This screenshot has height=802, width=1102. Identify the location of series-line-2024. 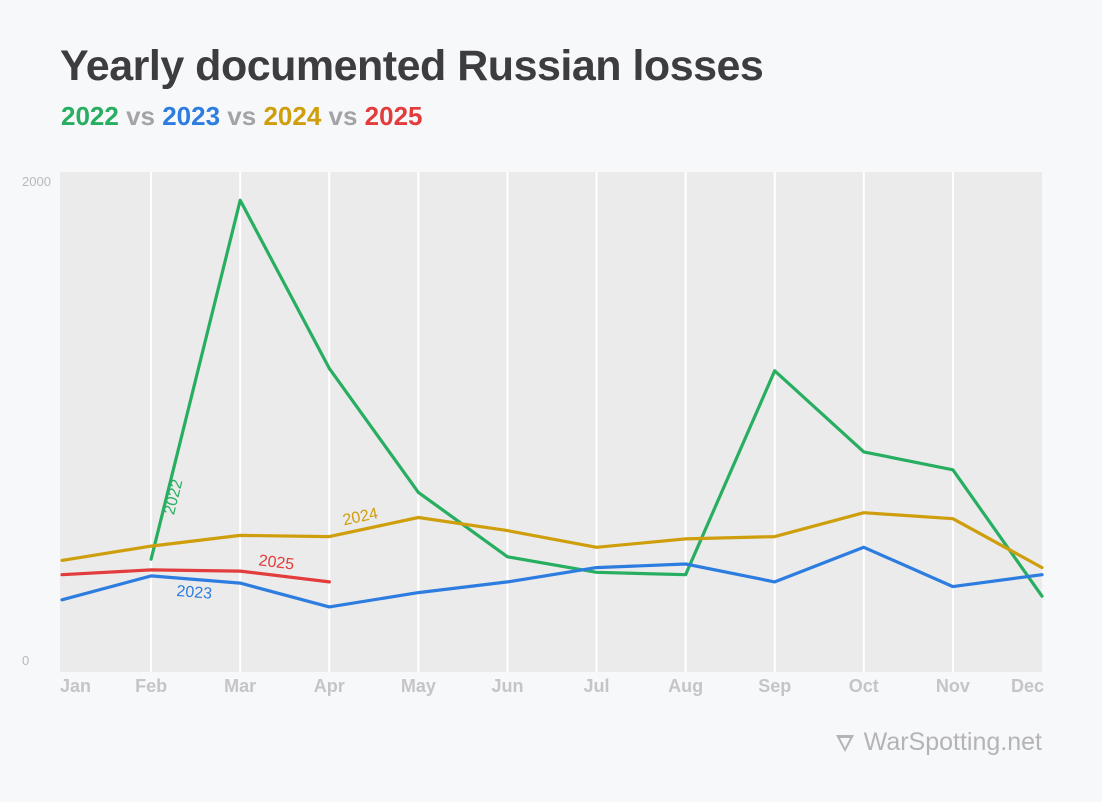
(552, 540).